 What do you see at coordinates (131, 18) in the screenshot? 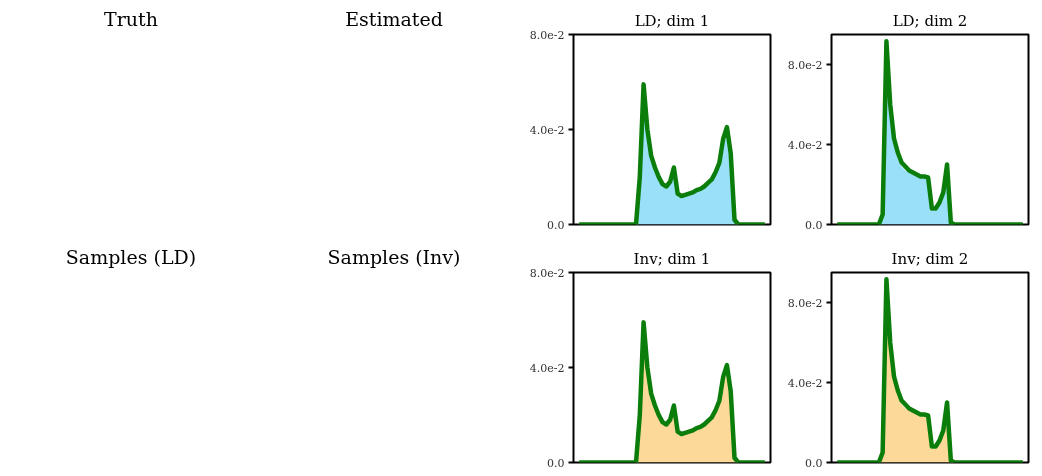
I see `text: Truth` at bounding box center [131, 18].